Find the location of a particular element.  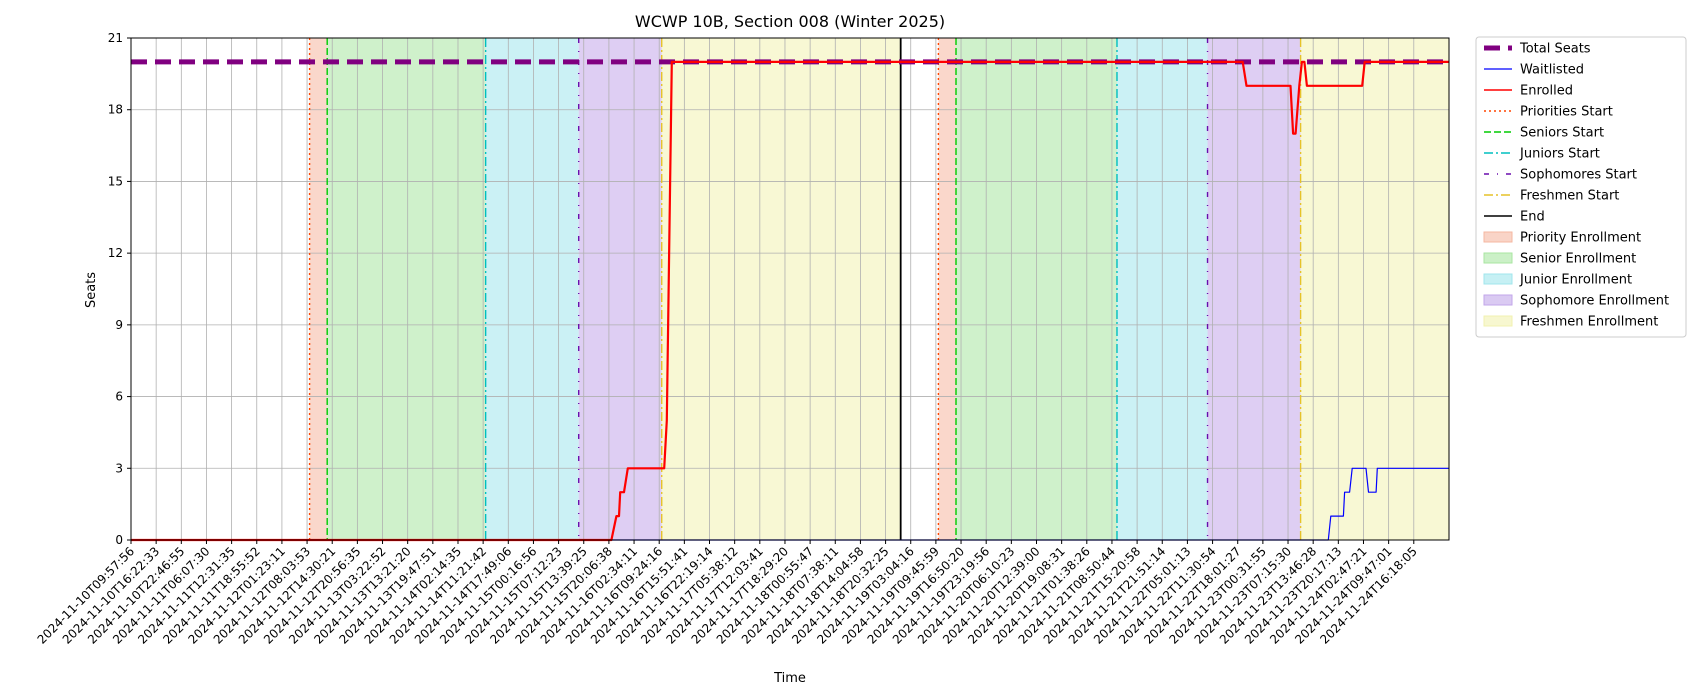

legend-box is located at coordinates (1581, 187).